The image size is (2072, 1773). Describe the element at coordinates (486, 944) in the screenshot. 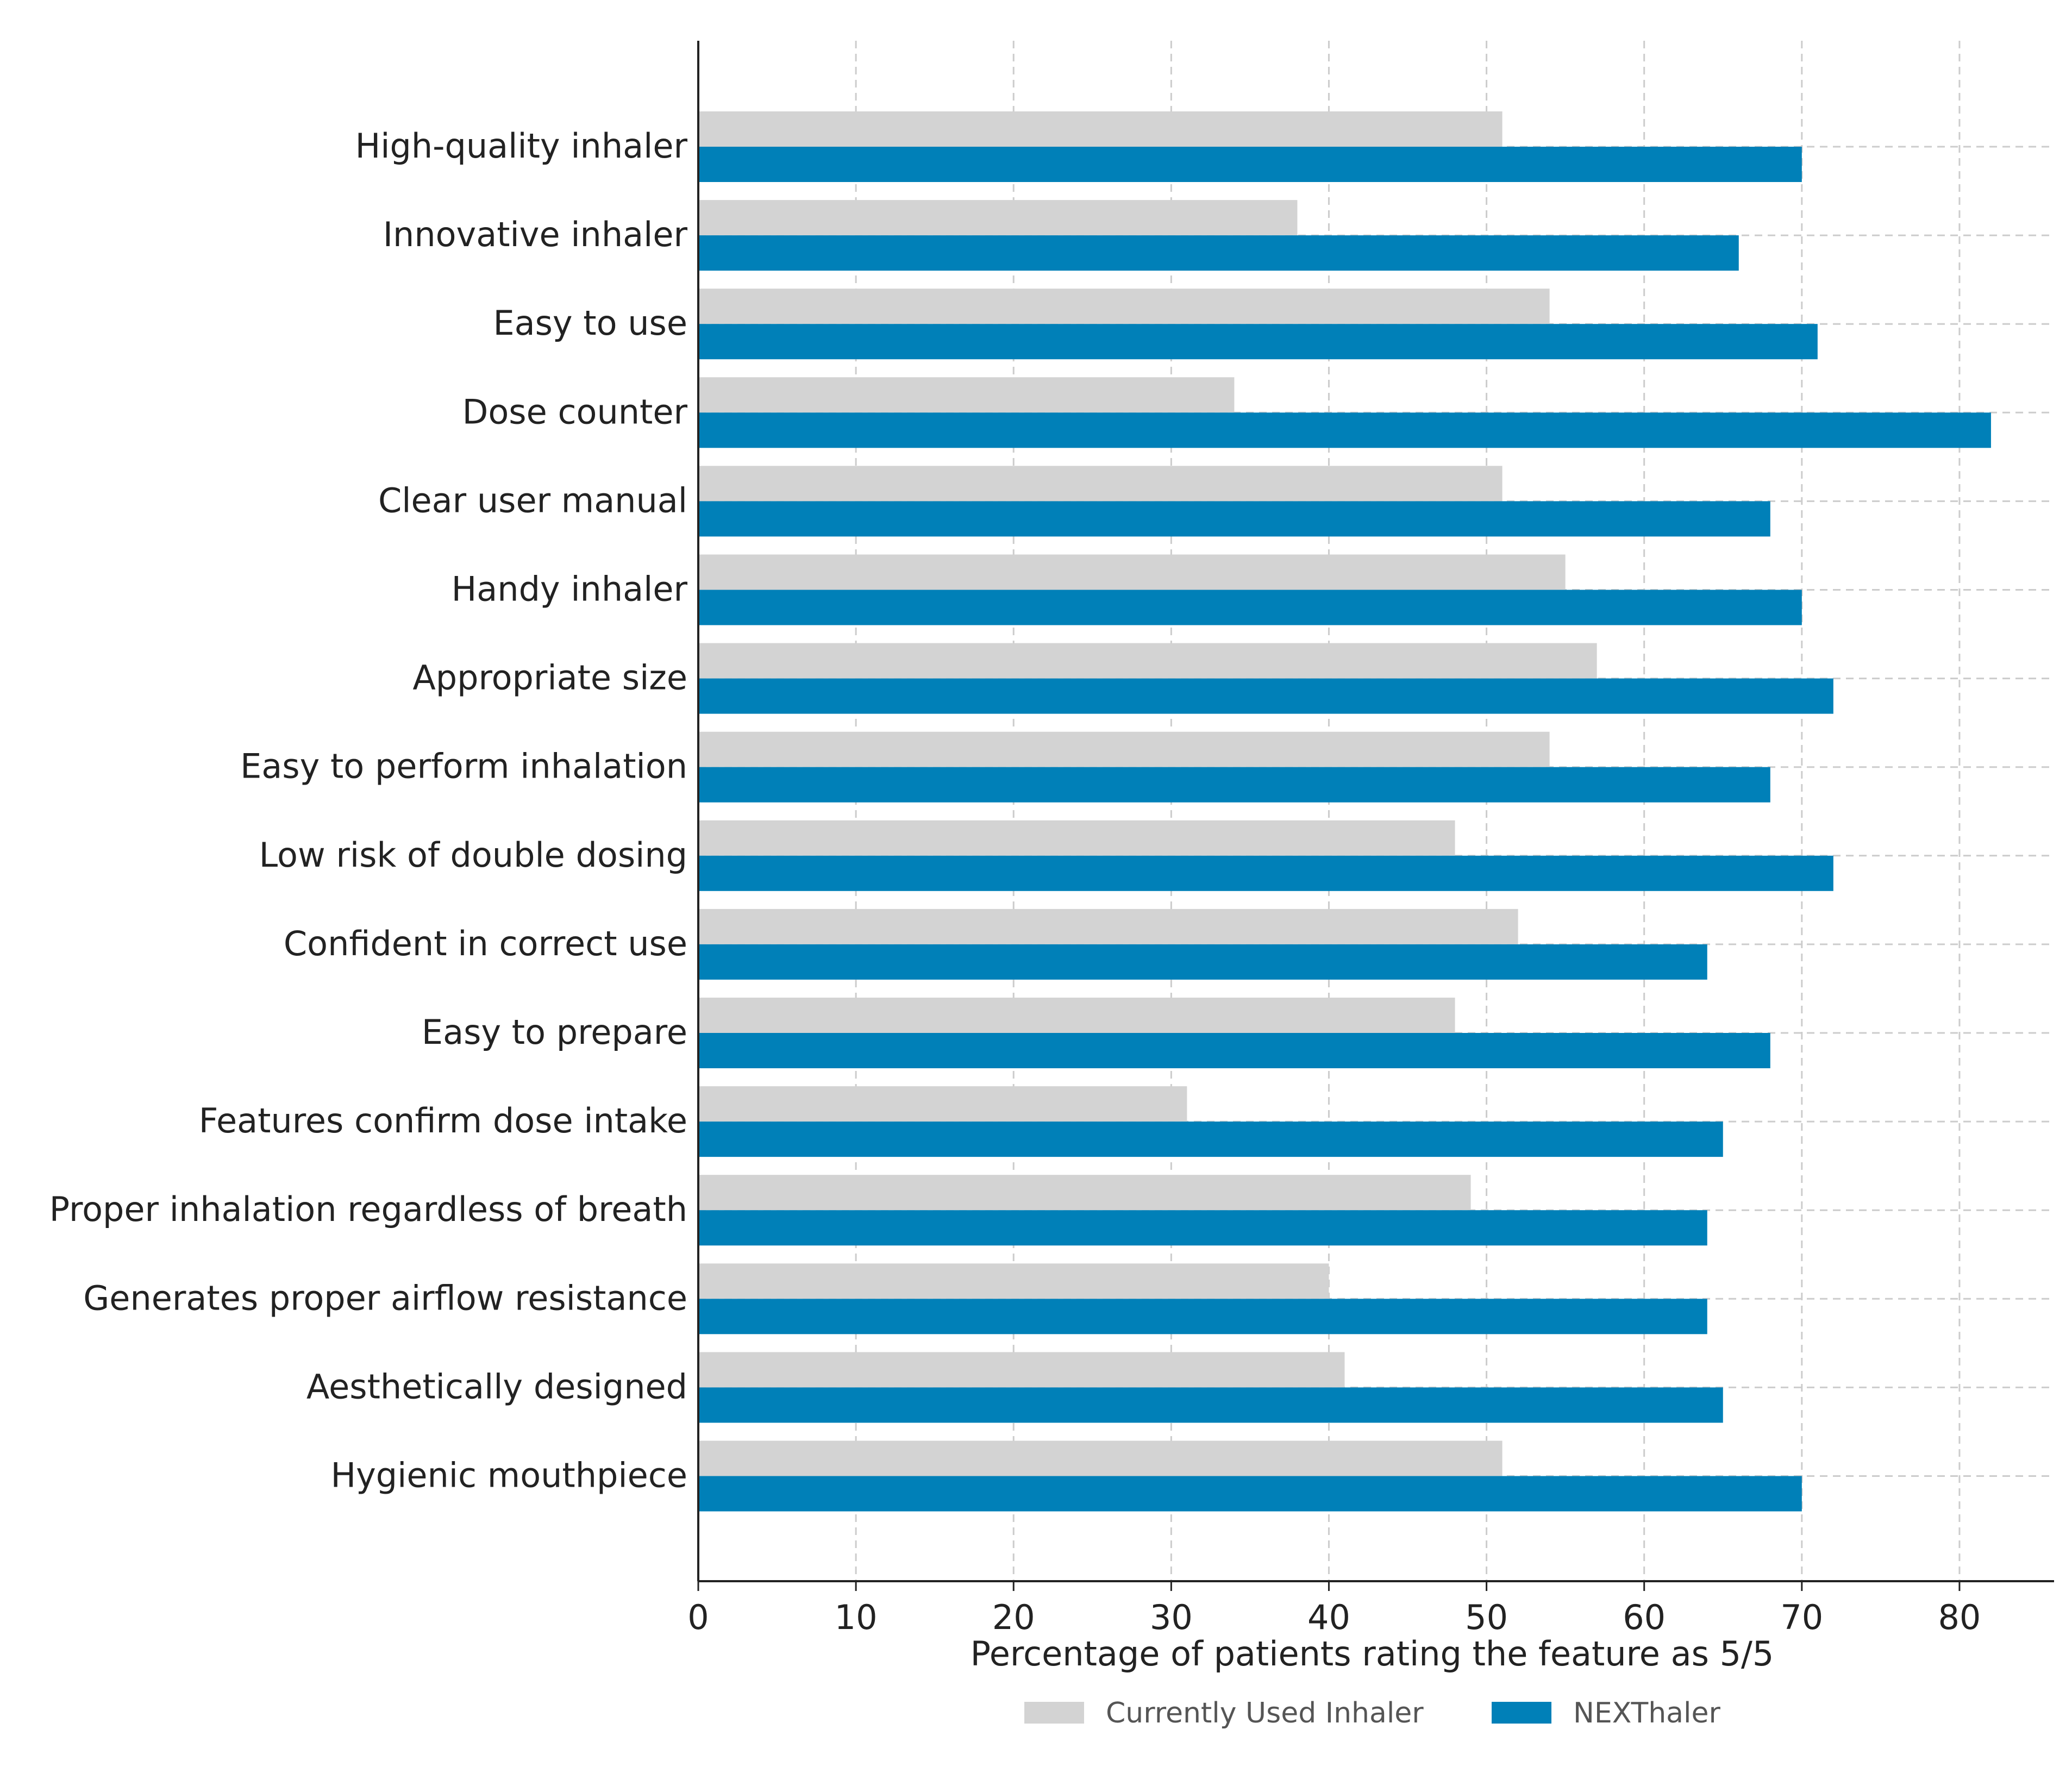

I see `category-label: Confident in correct use` at that location.